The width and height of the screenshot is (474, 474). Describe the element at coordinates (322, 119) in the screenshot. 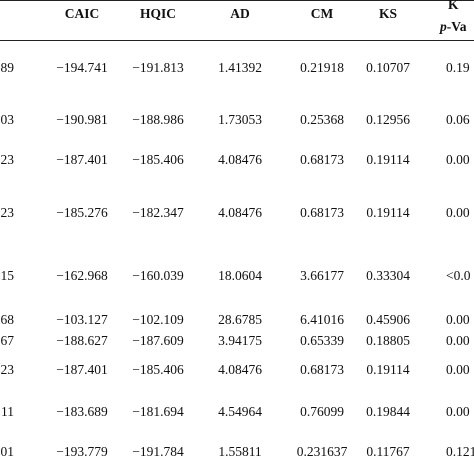

I see `cell-cm: 0.25368` at that location.